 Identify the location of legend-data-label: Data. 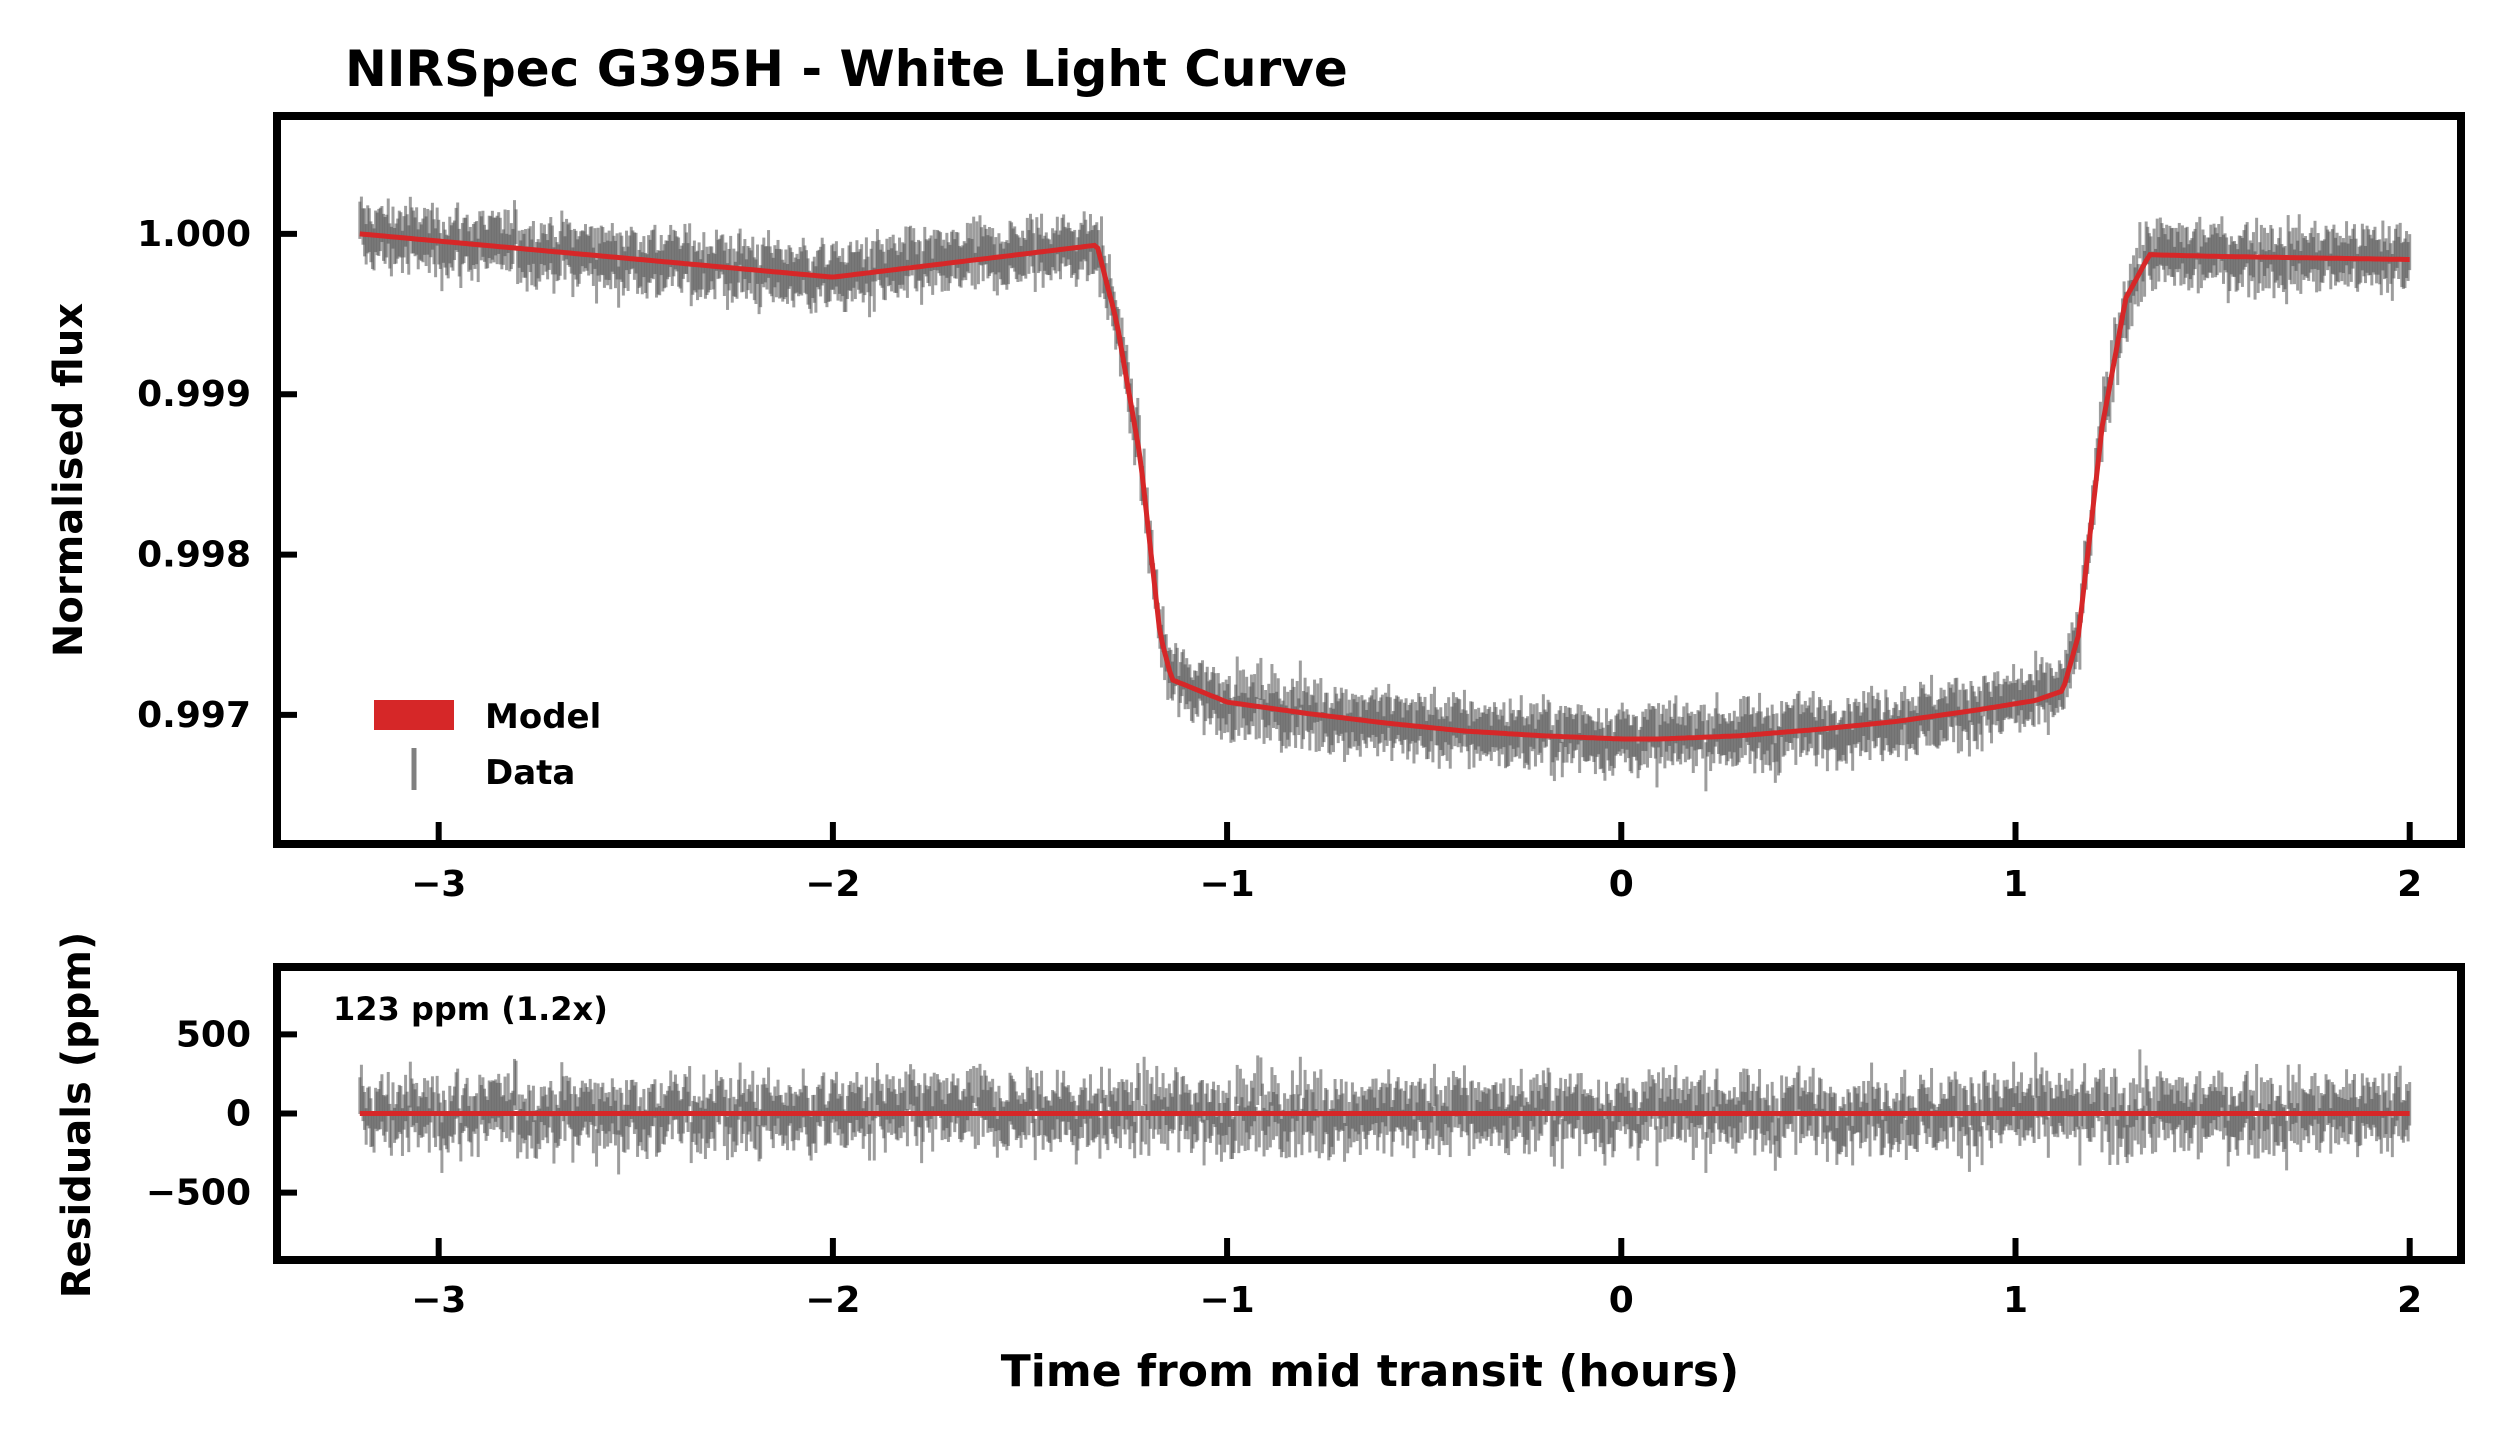
(530, 773).